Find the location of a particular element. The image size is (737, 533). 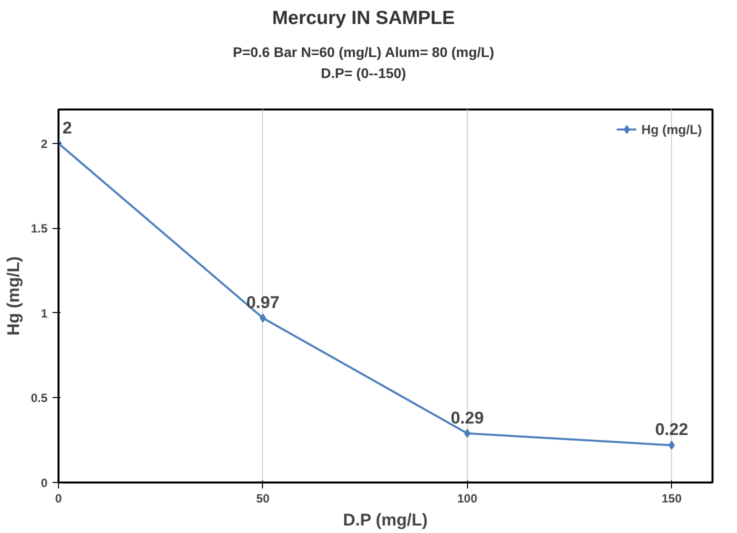

y-tick-label: 1 is located at coordinates (44, 313).